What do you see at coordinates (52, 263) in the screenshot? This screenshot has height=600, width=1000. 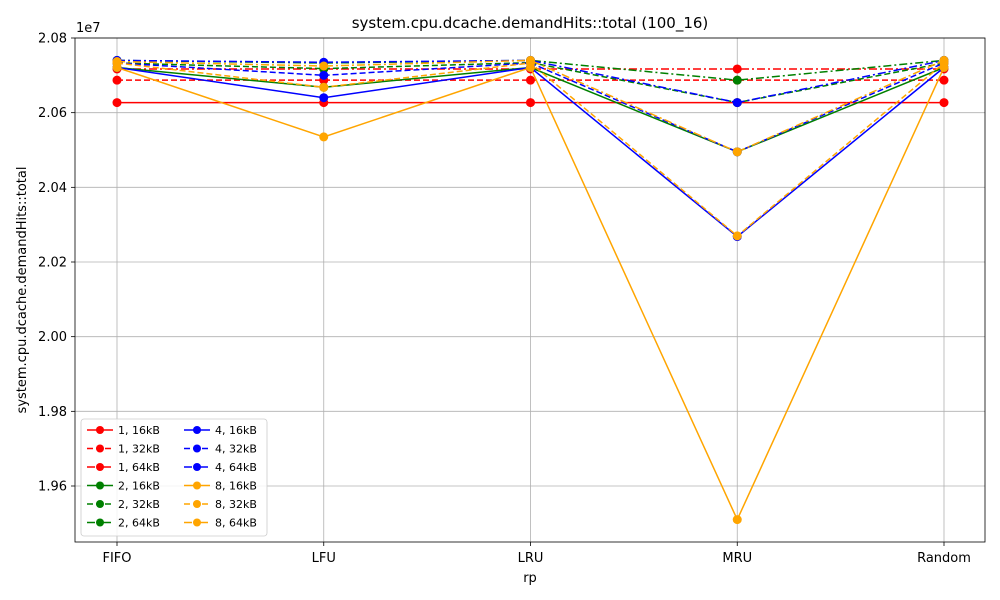 I see `y-tick-label: 2.02` at bounding box center [52, 263].